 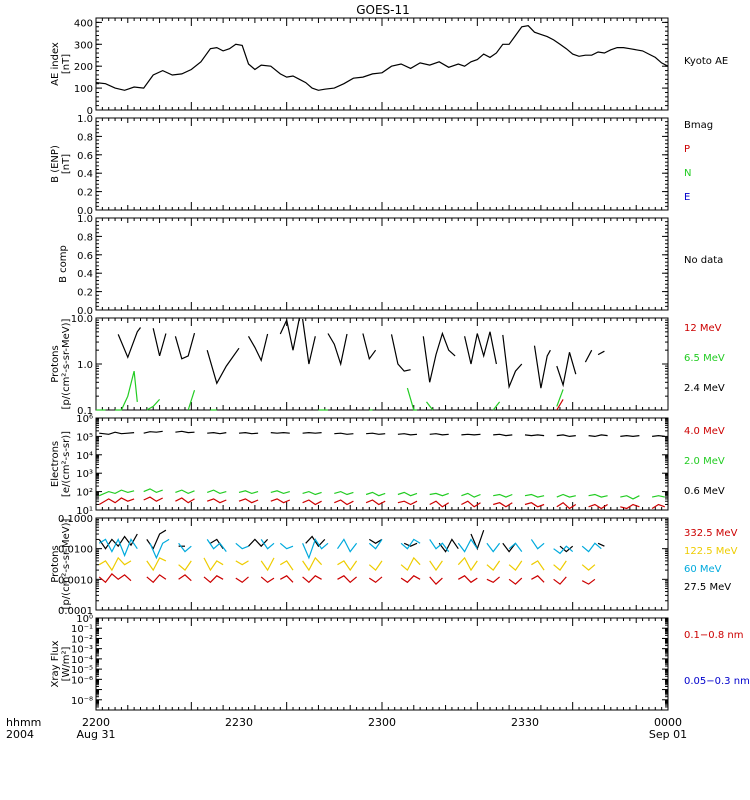 What do you see at coordinates (698, 125) in the screenshot?
I see `legend-entry: Bmag` at bounding box center [698, 125].